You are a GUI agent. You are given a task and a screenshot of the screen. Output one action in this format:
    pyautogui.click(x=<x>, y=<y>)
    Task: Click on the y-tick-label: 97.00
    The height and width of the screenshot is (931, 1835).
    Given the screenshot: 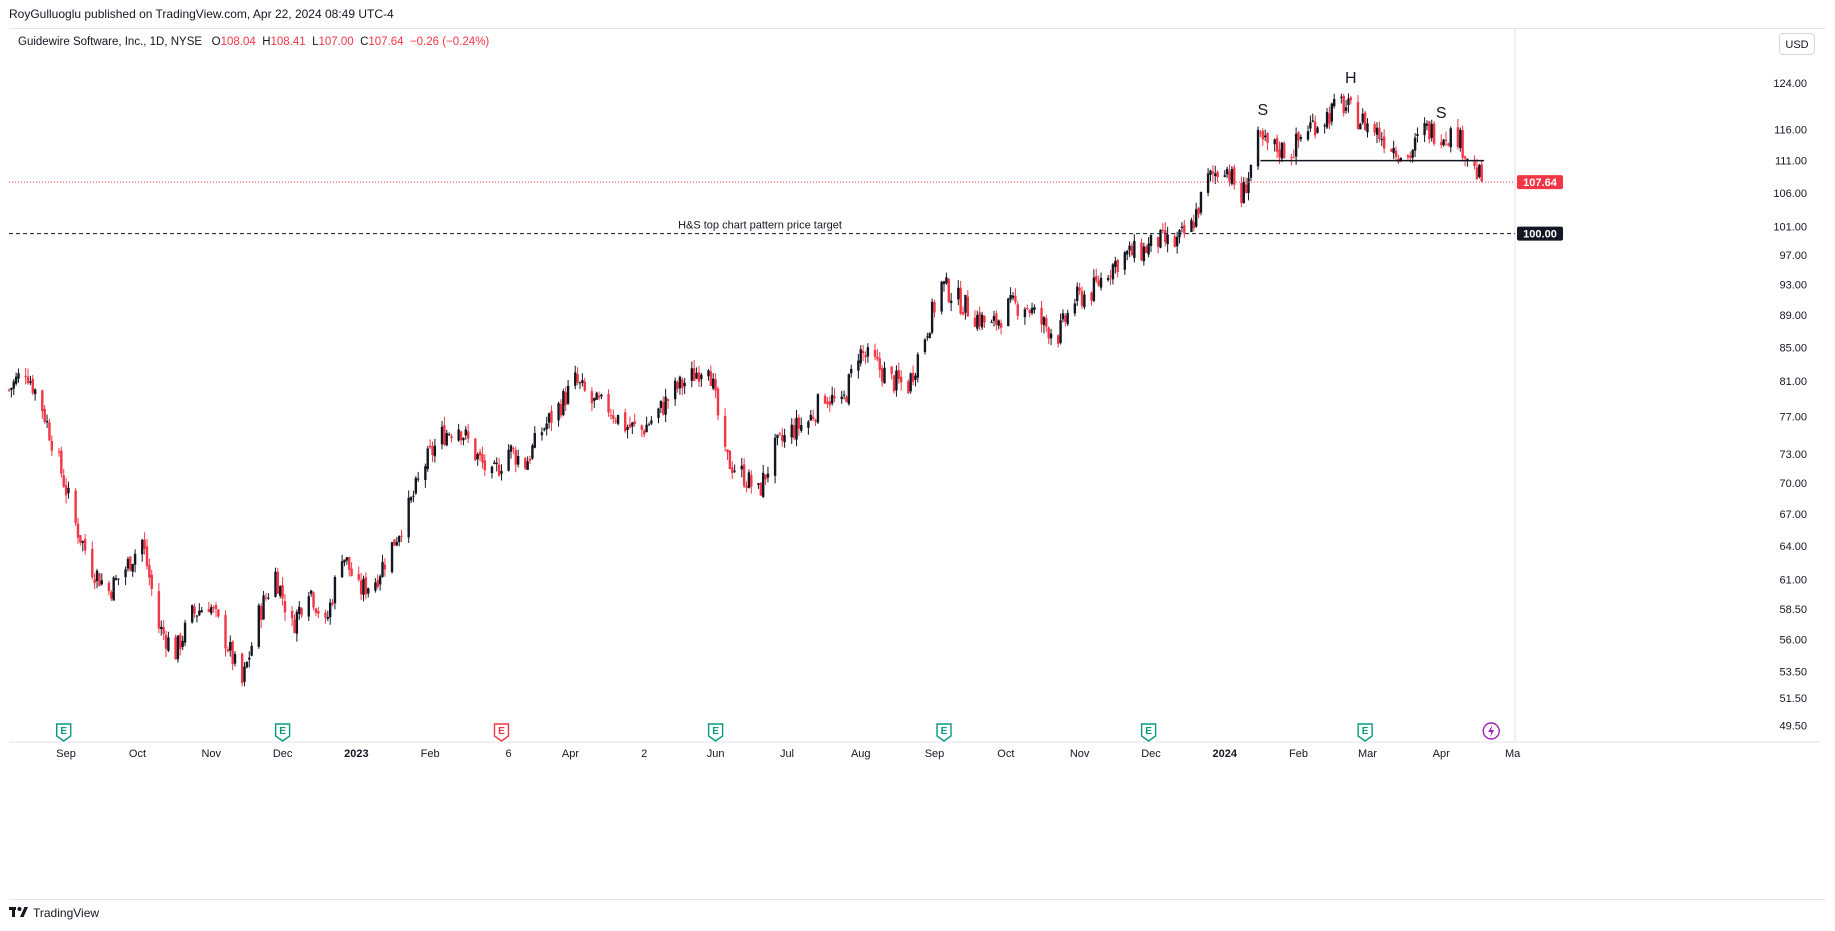 What is the action you would take?
    pyautogui.click(x=1793, y=256)
    